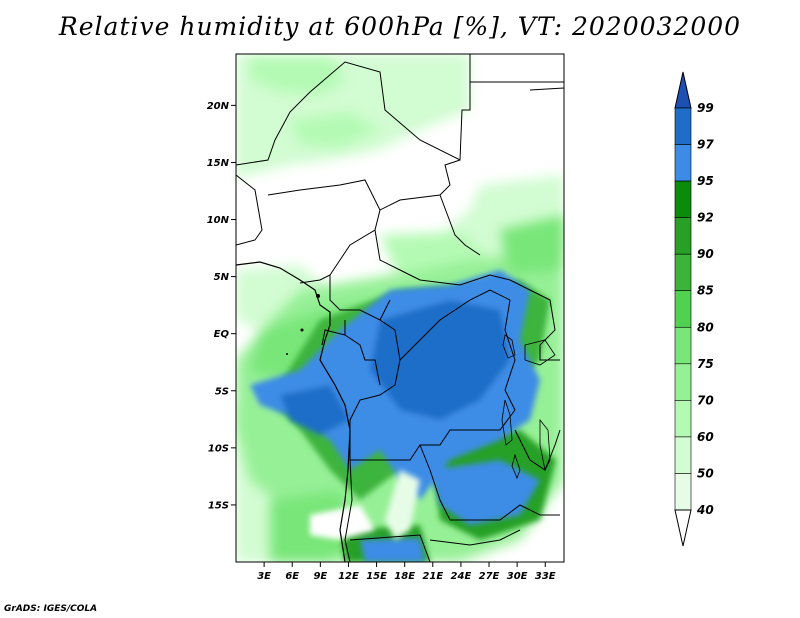 Image resolution: width=800 pixels, height=618 pixels. I want to click on lon-tick-label: 27E, so click(489, 576).